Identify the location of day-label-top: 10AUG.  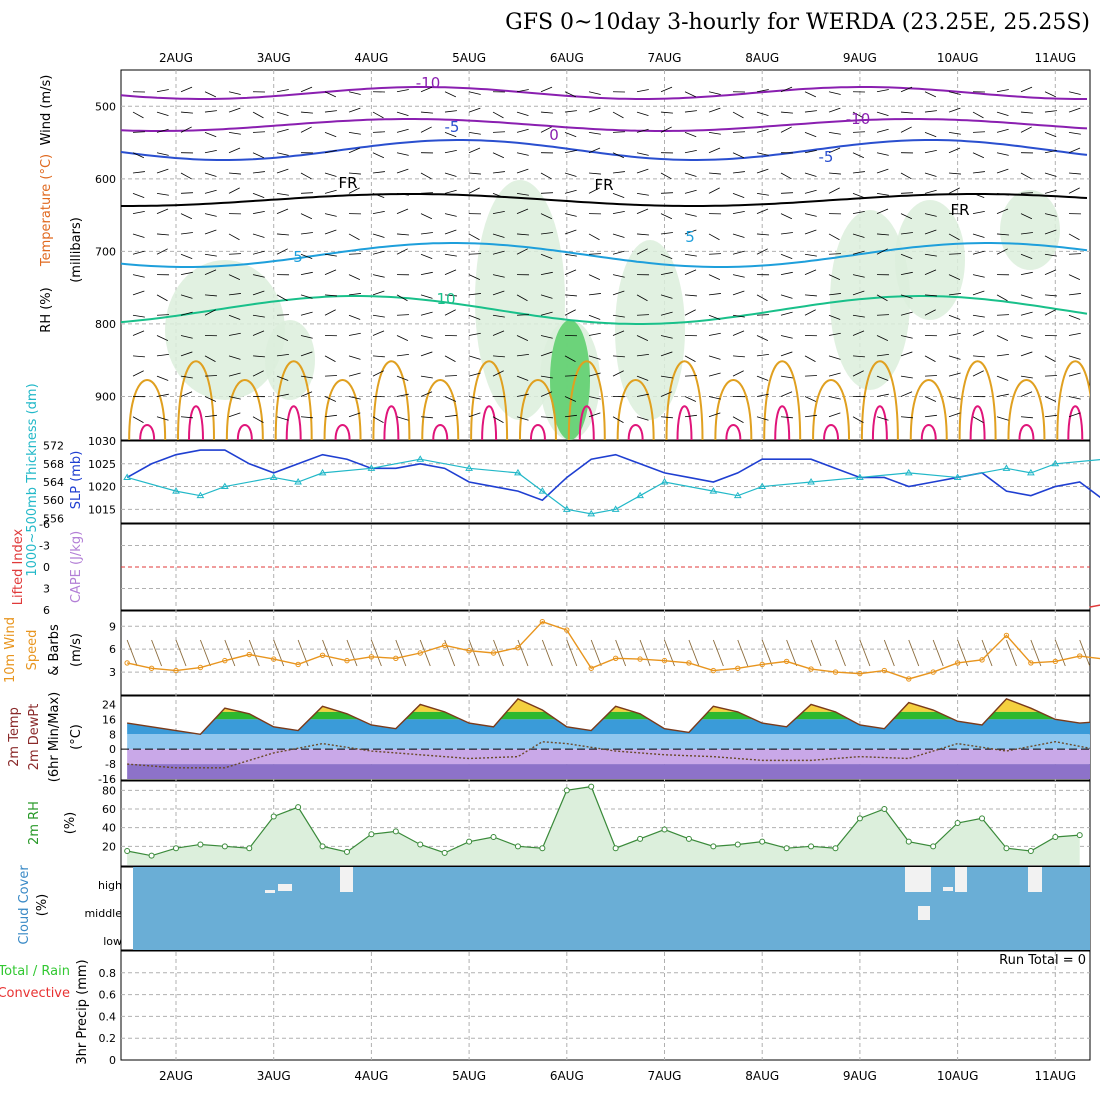
(958, 58).